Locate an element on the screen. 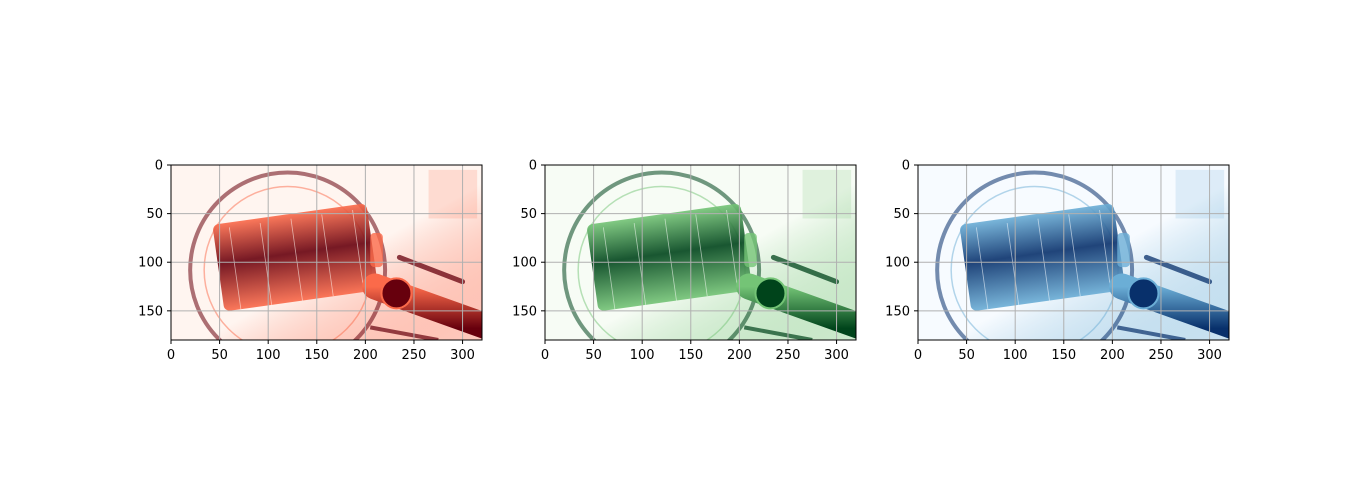 This screenshot has height=500, width=1366. axes-red-channel: 0 50 100 150 200 250 300 0 50 100 150 is located at coordinates (310, 261).